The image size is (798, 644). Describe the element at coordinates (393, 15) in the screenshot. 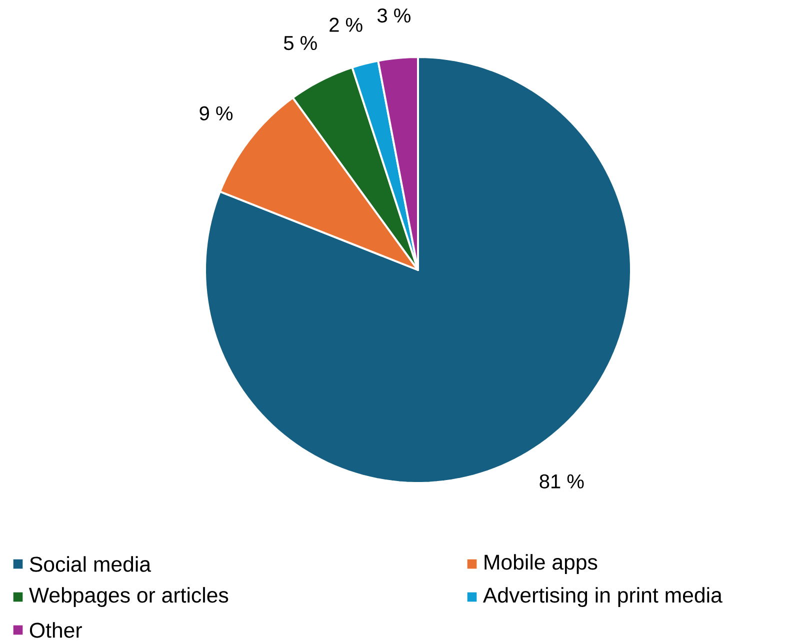

I see `data-label: 3 %` at that location.